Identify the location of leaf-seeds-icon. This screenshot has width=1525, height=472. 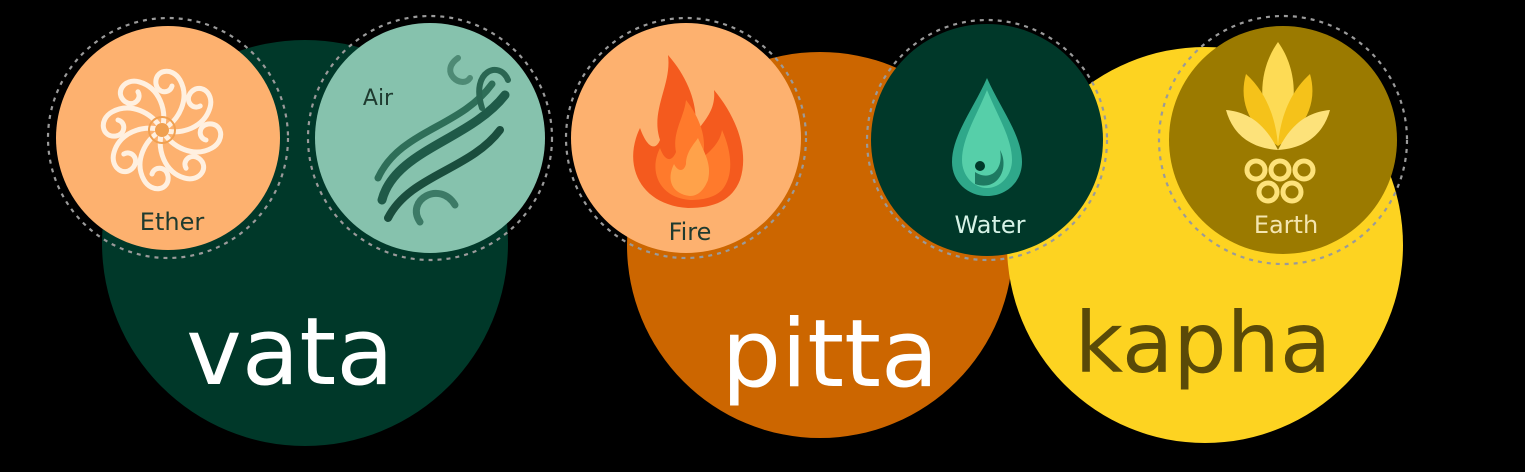
(1278, 123).